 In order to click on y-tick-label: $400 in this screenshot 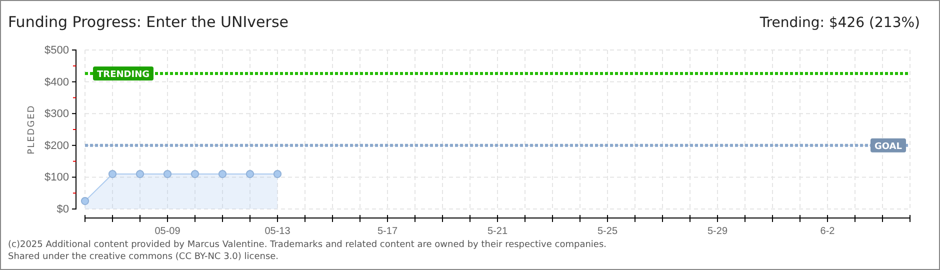, I will do `click(56, 82)`.